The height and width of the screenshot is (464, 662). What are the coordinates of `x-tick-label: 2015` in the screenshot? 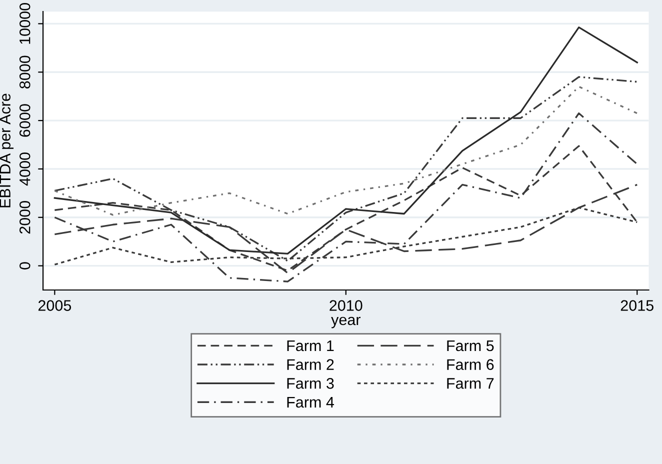 It's located at (637, 305).